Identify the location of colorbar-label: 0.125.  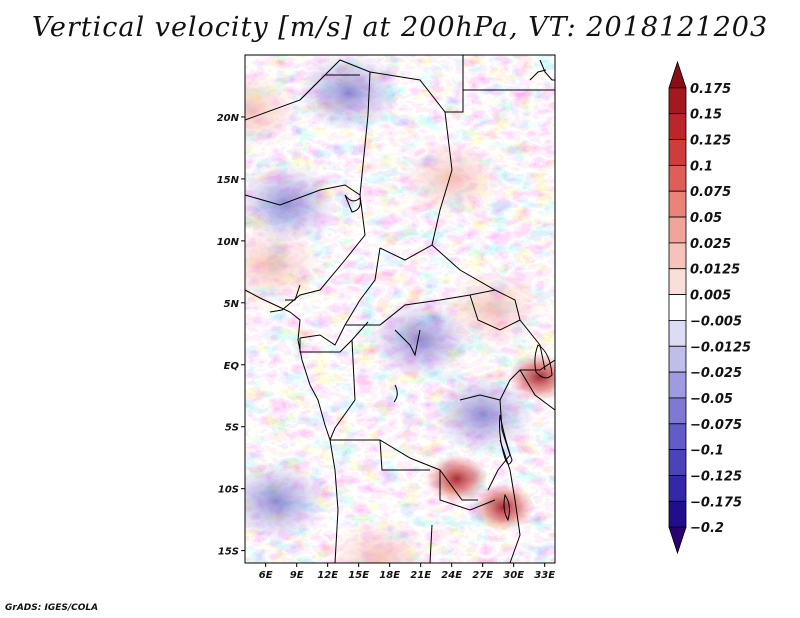
(710, 141).